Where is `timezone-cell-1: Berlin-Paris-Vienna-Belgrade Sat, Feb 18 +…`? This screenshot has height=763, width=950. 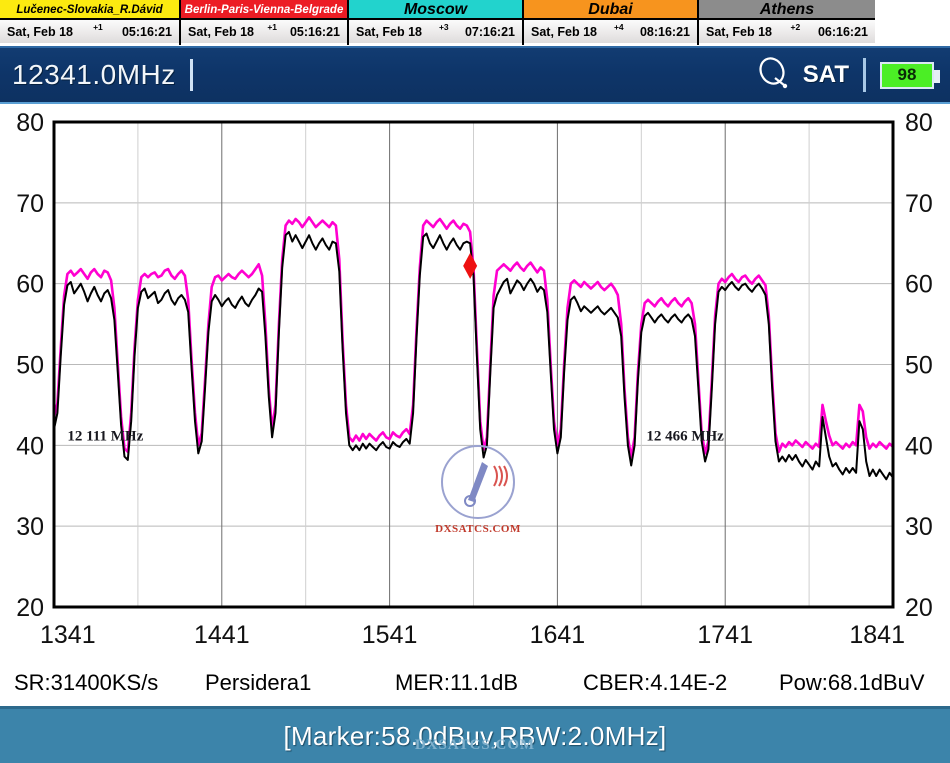 timezone-cell-1: Berlin-Paris-Vienna-Belgrade Sat, Feb 18 +… is located at coordinates (265, 22).